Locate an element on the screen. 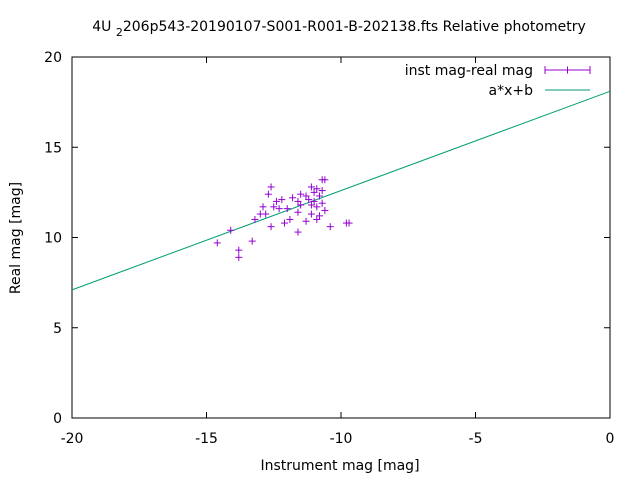  legend-label-scatter: inst mag-real mag is located at coordinates (469, 71).